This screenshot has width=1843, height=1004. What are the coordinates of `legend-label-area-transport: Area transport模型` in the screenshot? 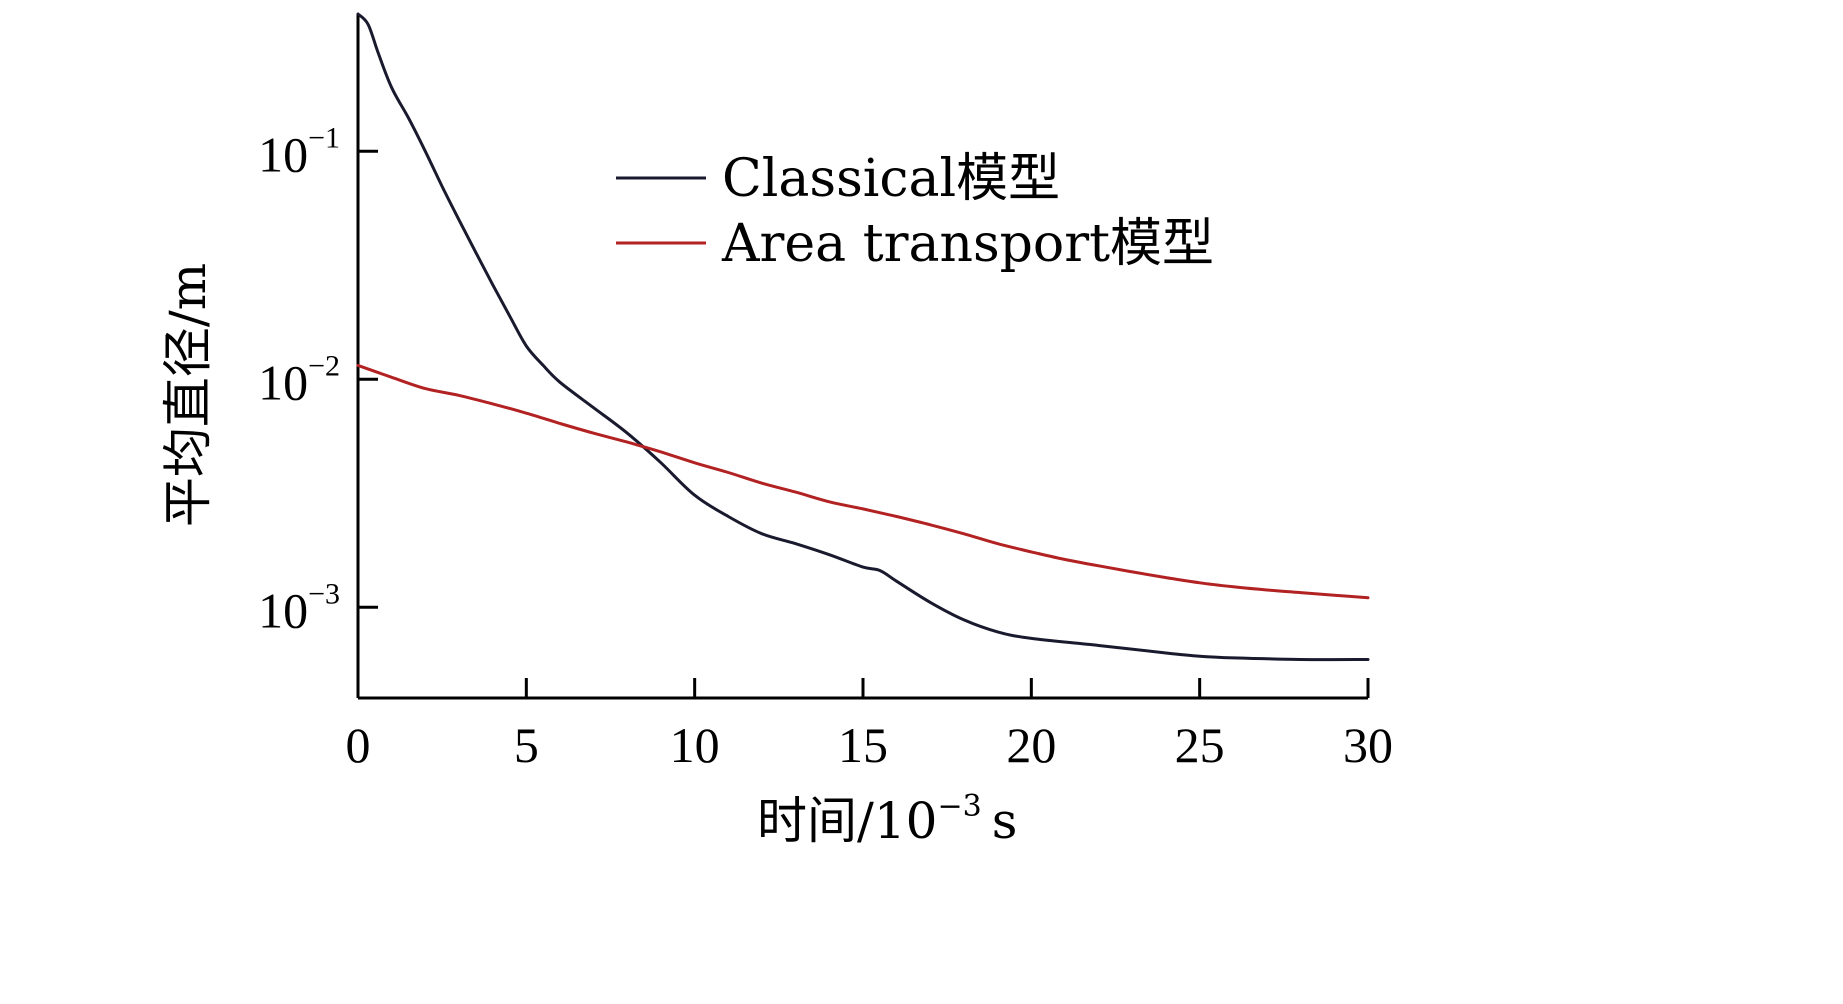 It's located at (967, 244).